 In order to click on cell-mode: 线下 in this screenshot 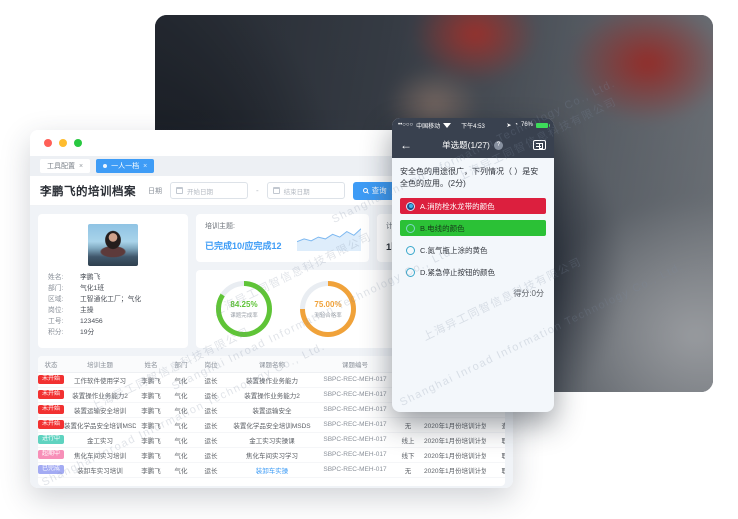, I will do `click(408, 455)`.